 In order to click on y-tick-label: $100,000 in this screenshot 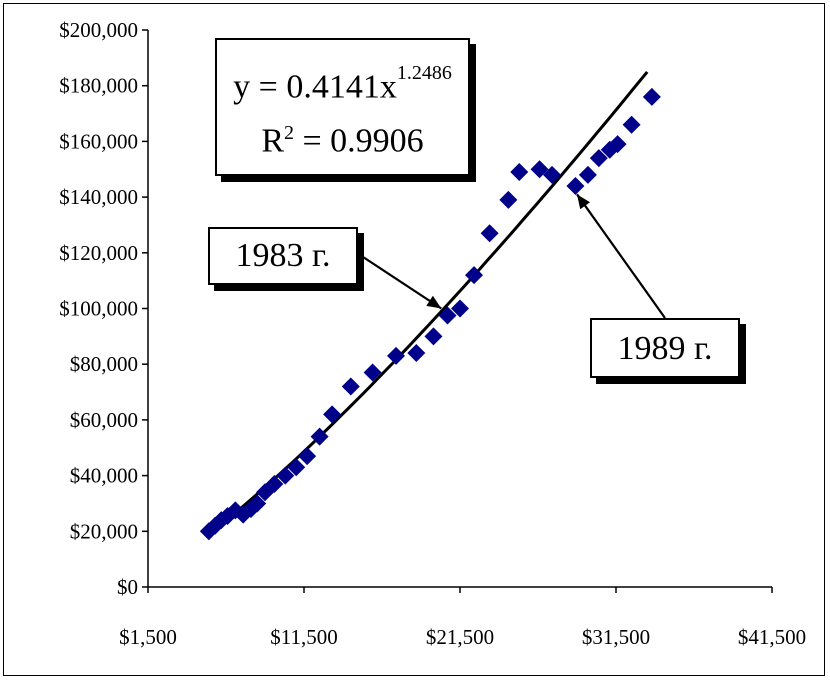, I will do `click(98, 309)`.